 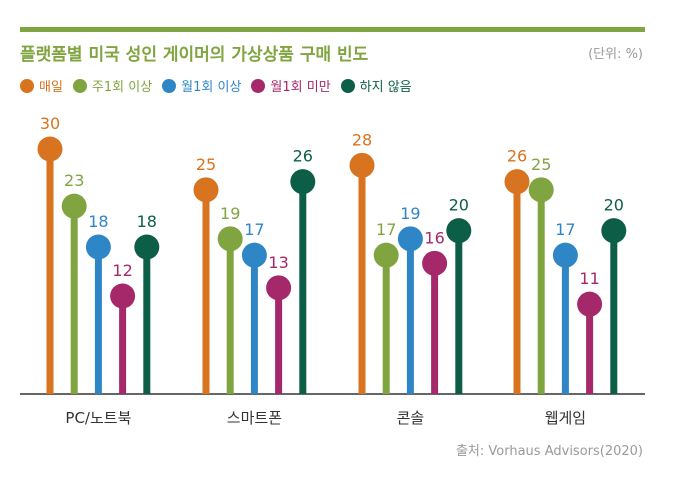 I want to click on unit-label: (단위: %), so click(x=615, y=54).